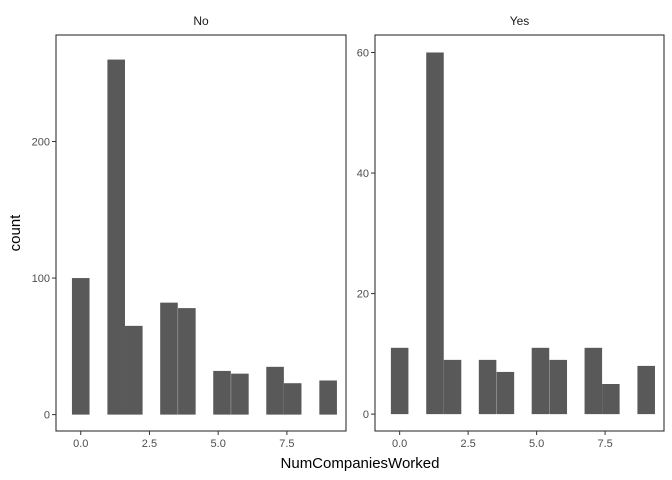 This screenshot has height=480, width=672. What do you see at coordinates (363, 174) in the screenshot?
I see `y-tick-label: 40` at bounding box center [363, 174].